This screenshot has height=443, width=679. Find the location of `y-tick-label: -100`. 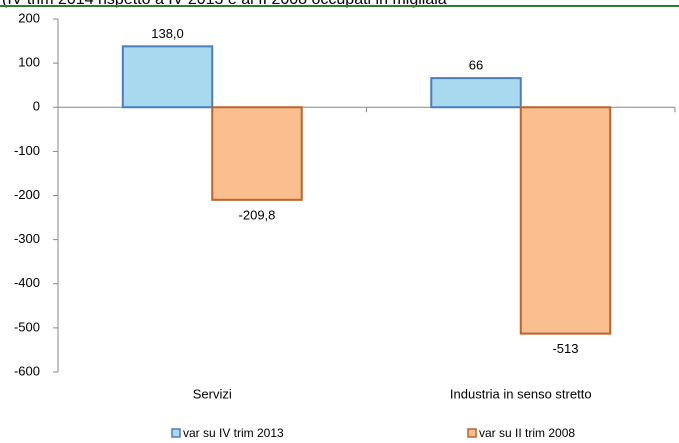

y-tick-label: -100 is located at coordinates (27, 150).